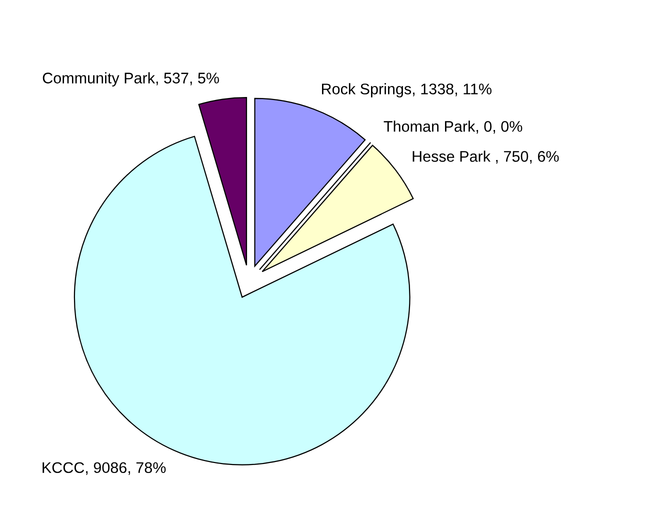 The height and width of the screenshot is (508, 655). I want to click on slice-label: Community Park, 537, 5%, so click(130, 79).